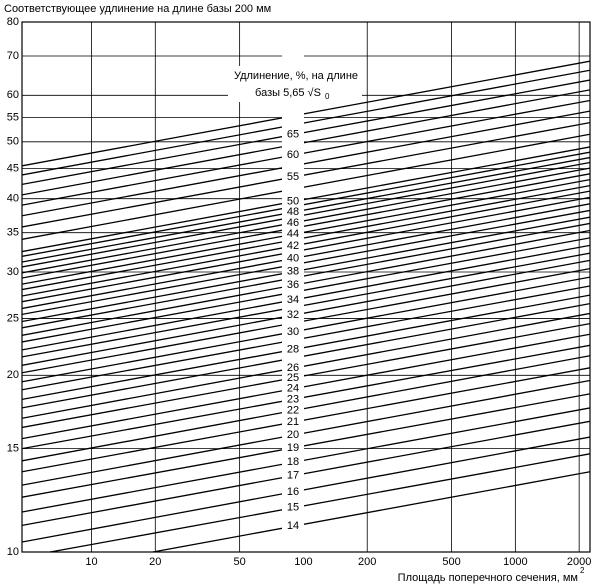 This screenshot has height=587, width=605. Describe the element at coordinates (296, 76) in the screenshot. I see `legend-title: Удлинение, %, на длине` at that location.